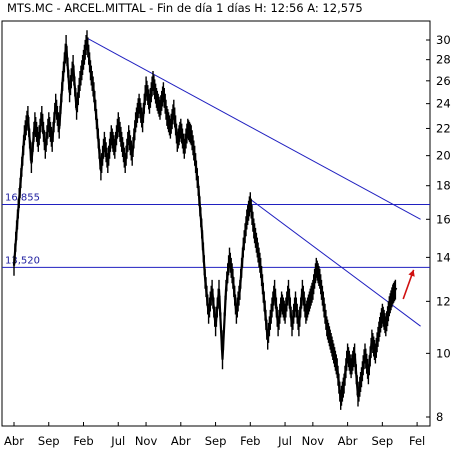  I want to click on x-axis-ticks: Abr Sep Feb Jul Nov Abr Sep Feb Jul Nov Abr Sep Fel, so click(214, 435).